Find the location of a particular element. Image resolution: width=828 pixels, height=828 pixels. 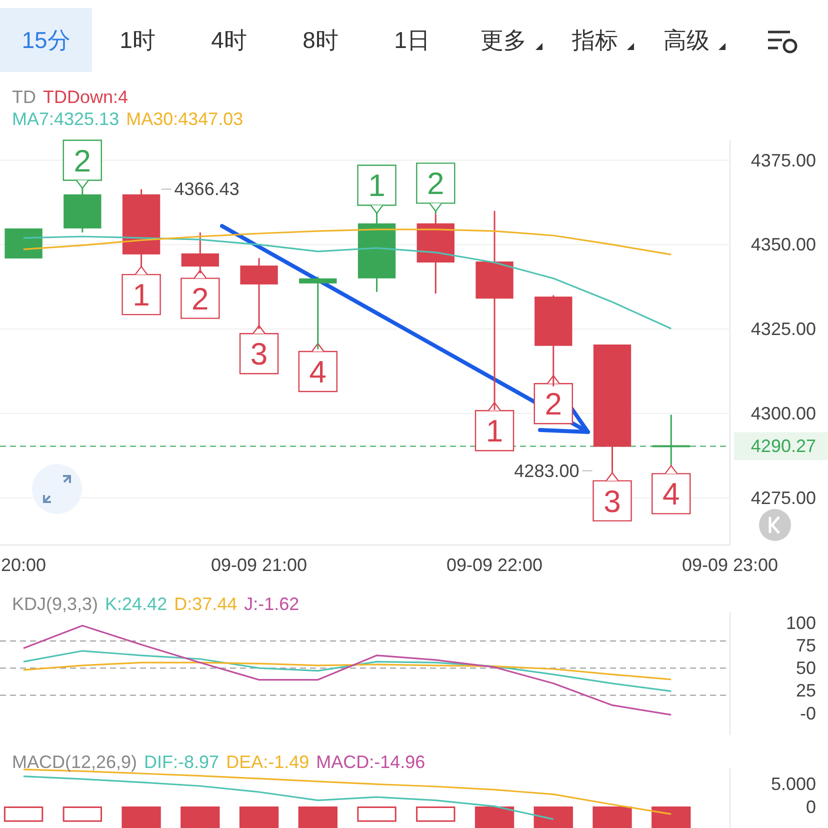

text: 15分 is located at coordinates (46, 40).